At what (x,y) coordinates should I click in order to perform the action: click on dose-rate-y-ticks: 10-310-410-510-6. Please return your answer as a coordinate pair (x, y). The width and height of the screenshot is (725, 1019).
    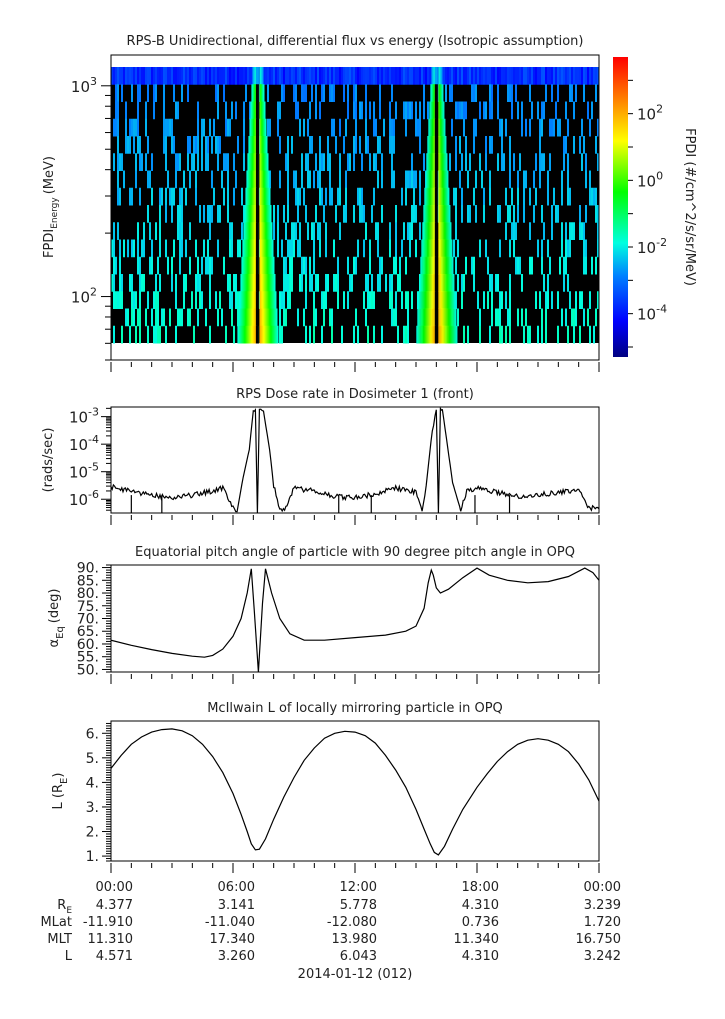
    Looking at the image, I should click on (90, 458).